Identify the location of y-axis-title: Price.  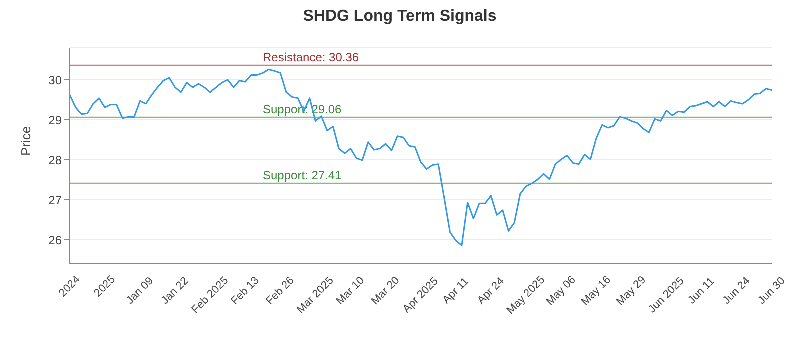
(26, 141).